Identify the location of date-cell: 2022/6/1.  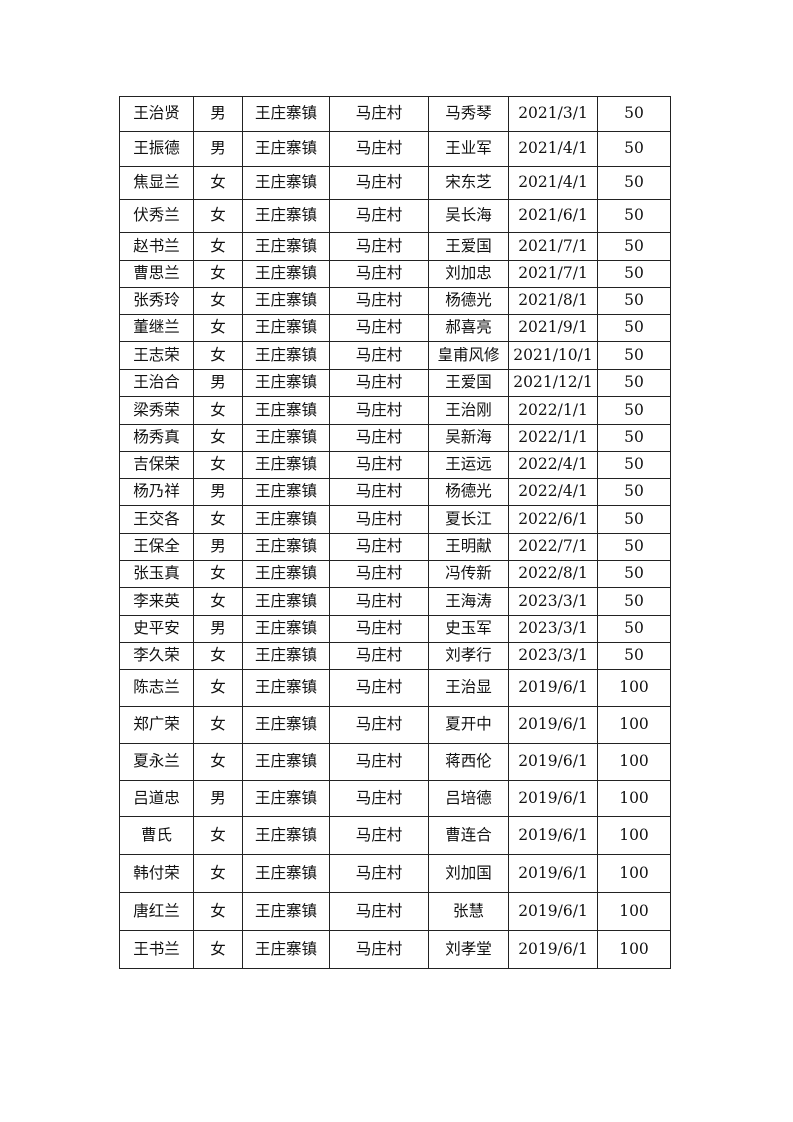
(553, 519).